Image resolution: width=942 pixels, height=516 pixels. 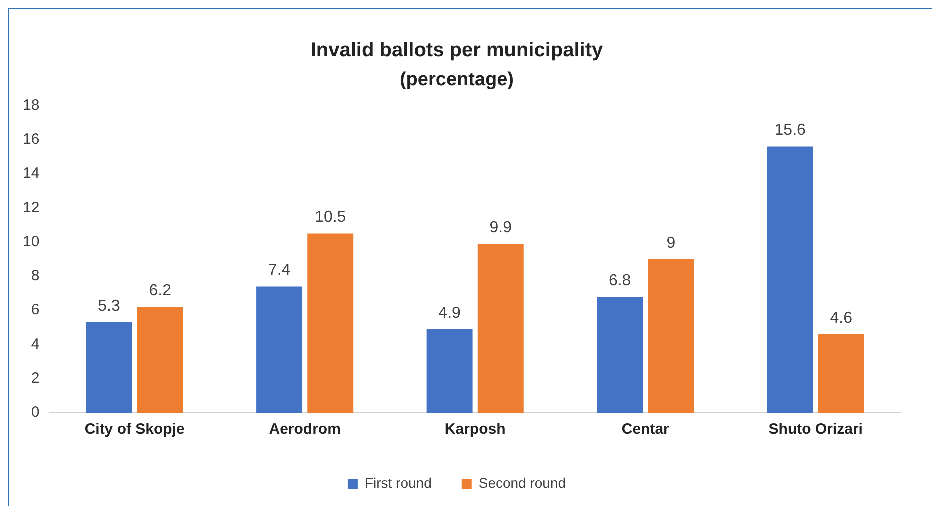 What do you see at coordinates (305, 429) in the screenshot?
I see `x-tick-label: Aerodrom` at bounding box center [305, 429].